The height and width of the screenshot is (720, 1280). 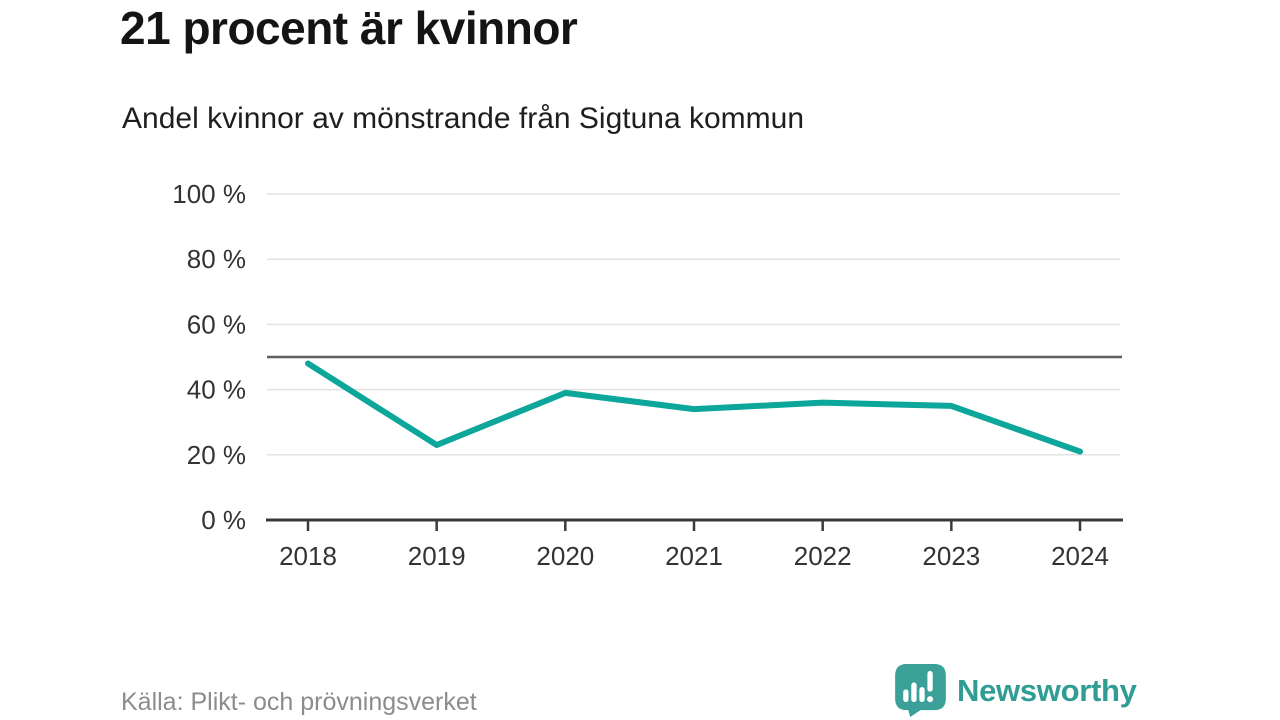 I want to click on y-axis-label: 80 %, so click(x=216, y=259).